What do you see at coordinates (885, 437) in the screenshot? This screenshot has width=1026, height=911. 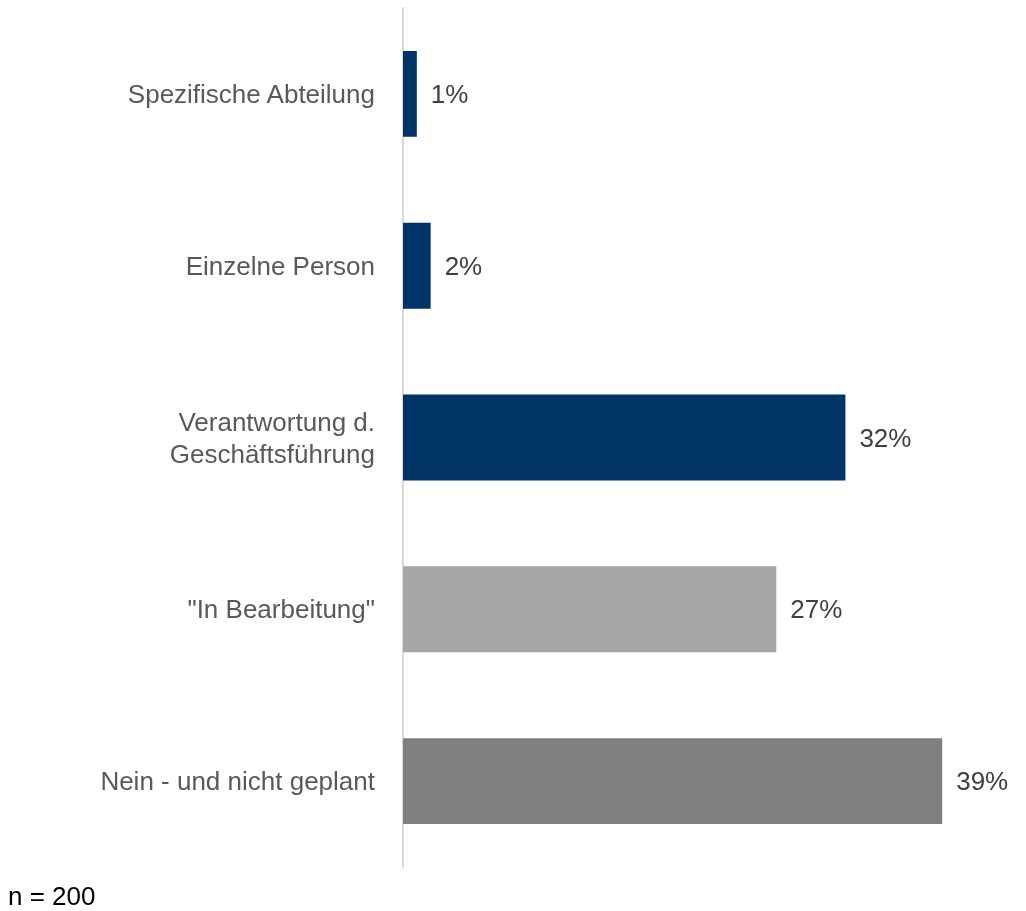 I see `data-label: 32%` at bounding box center [885, 437].